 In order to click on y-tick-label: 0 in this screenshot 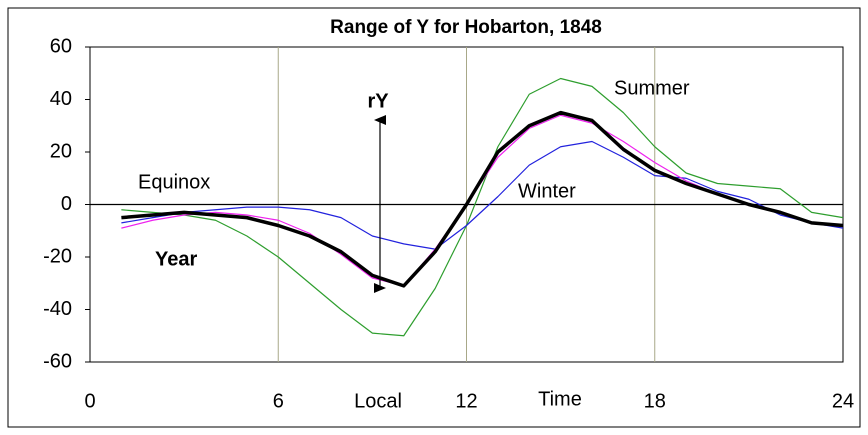, I will do `click(66, 204)`.